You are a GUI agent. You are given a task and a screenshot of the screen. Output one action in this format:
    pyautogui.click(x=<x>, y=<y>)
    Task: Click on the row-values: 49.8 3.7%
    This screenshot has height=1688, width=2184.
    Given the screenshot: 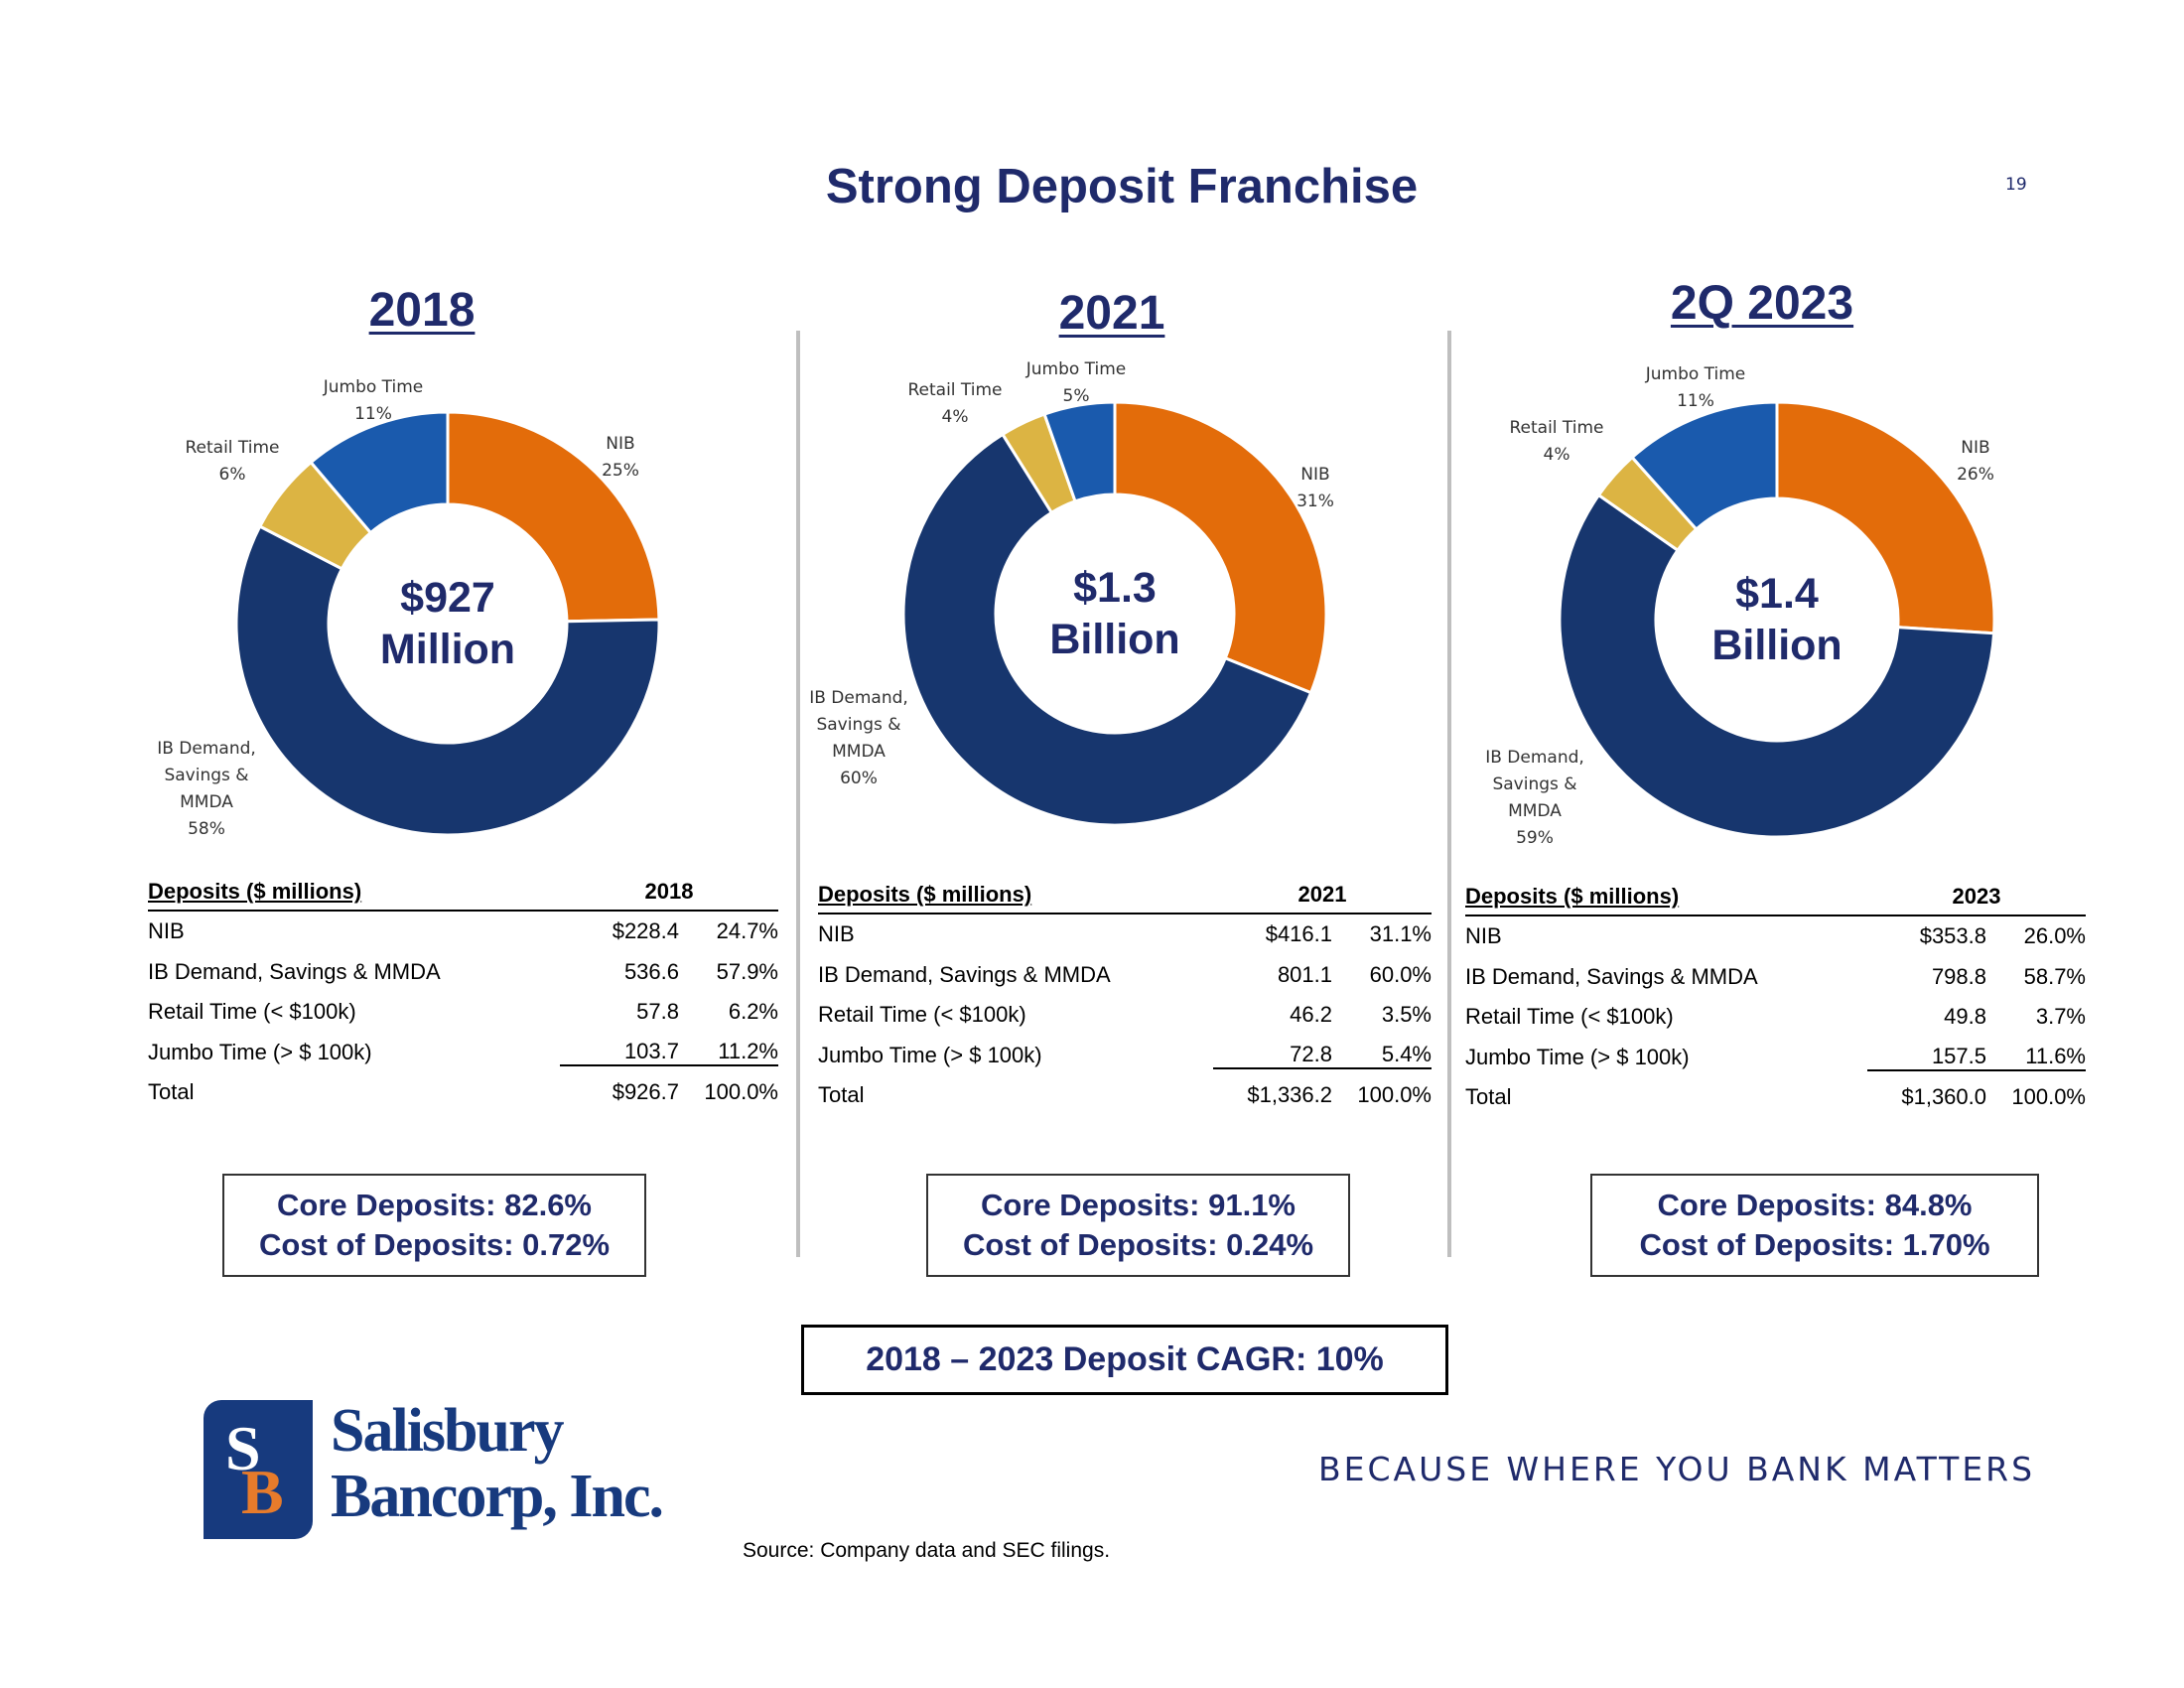 What is the action you would take?
    pyautogui.click(x=1976, y=1017)
    